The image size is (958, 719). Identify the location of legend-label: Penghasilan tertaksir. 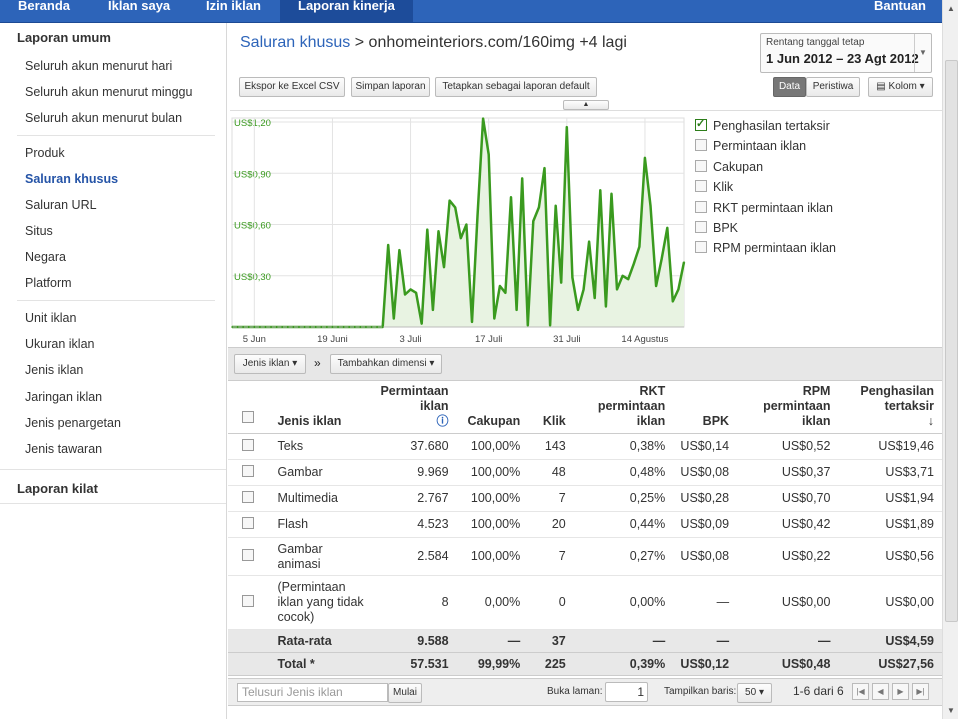
(771, 126).